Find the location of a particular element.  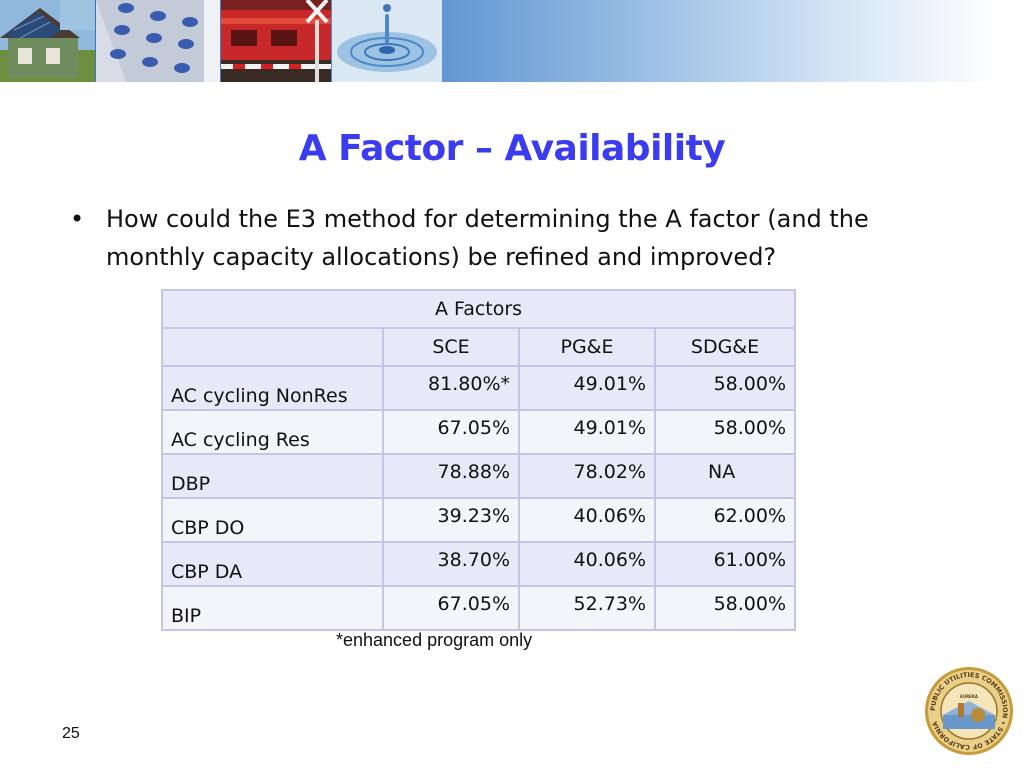

row-label: DBP is located at coordinates (272, 476).